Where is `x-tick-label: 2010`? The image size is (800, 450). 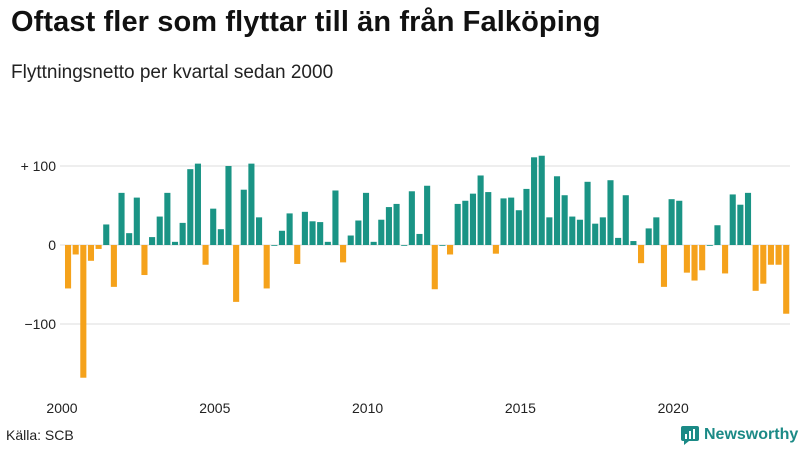
x-tick-label: 2010 is located at coordinates (367, 408).